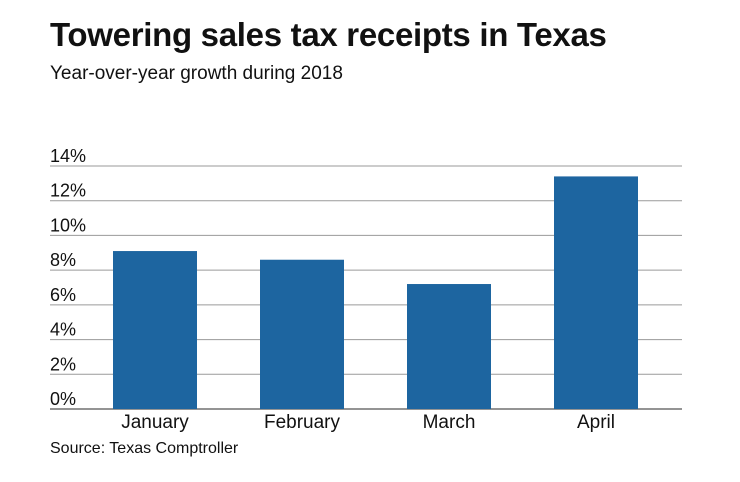  Describe the element at coordinates (63, 295) in the screenshot. I see `y-tick-label: 6%` at that location.